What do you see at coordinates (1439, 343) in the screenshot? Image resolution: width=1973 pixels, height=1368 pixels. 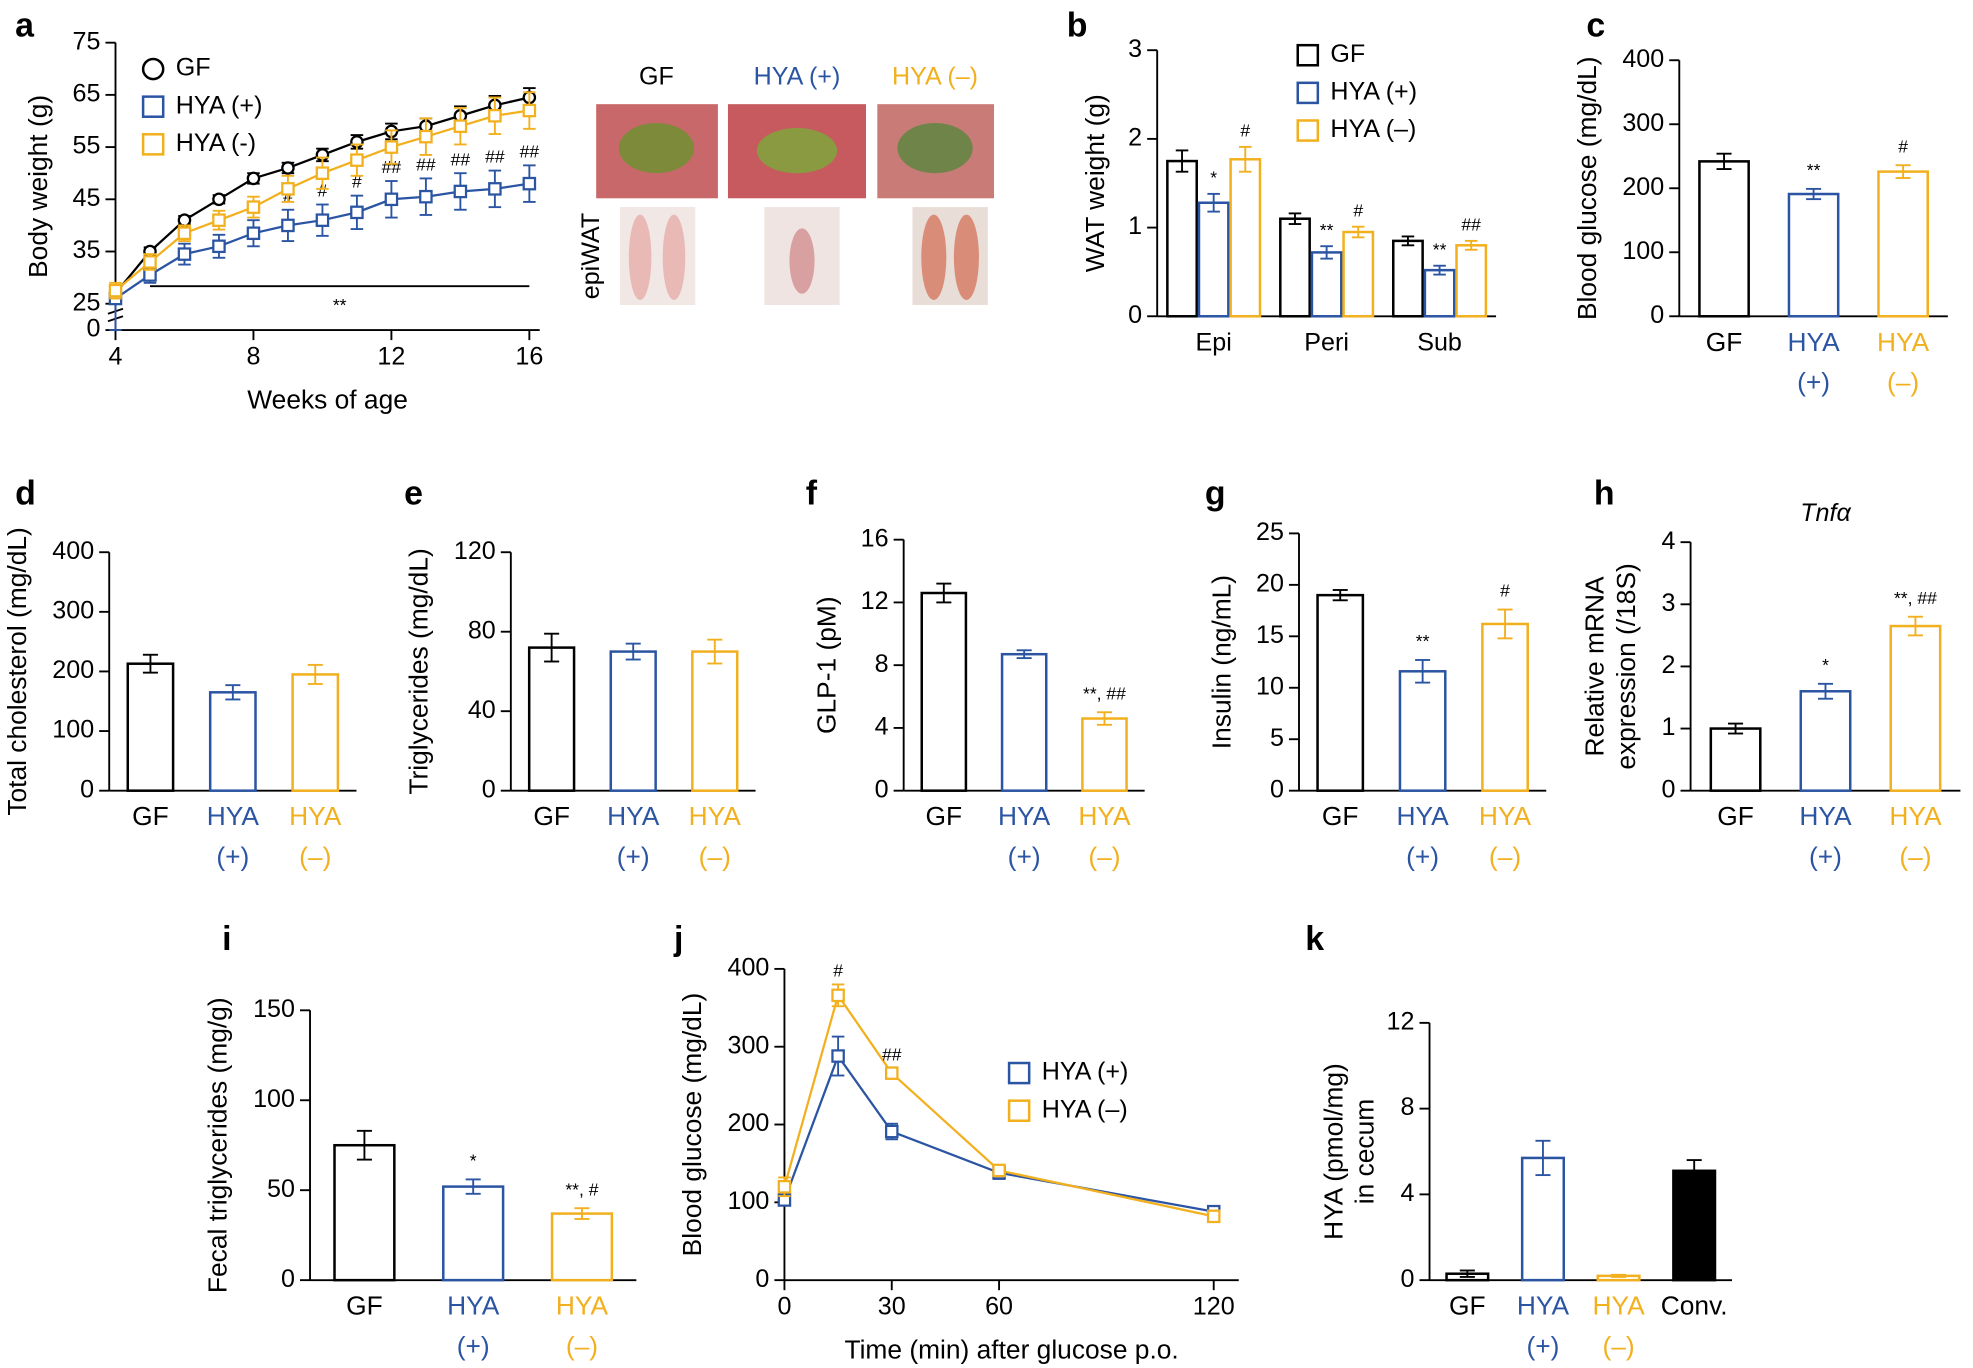 I see `x-tick-label: Sub` at bounding box center [1439, 343].